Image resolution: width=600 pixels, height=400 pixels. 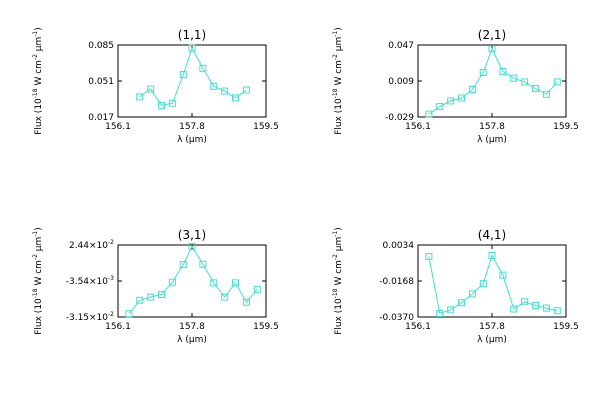 What do you see at coordinates (91, 245) in the screenshot?
I see `y-tick-label: 2.44×10⁻²` at bounding box center [91, 245].